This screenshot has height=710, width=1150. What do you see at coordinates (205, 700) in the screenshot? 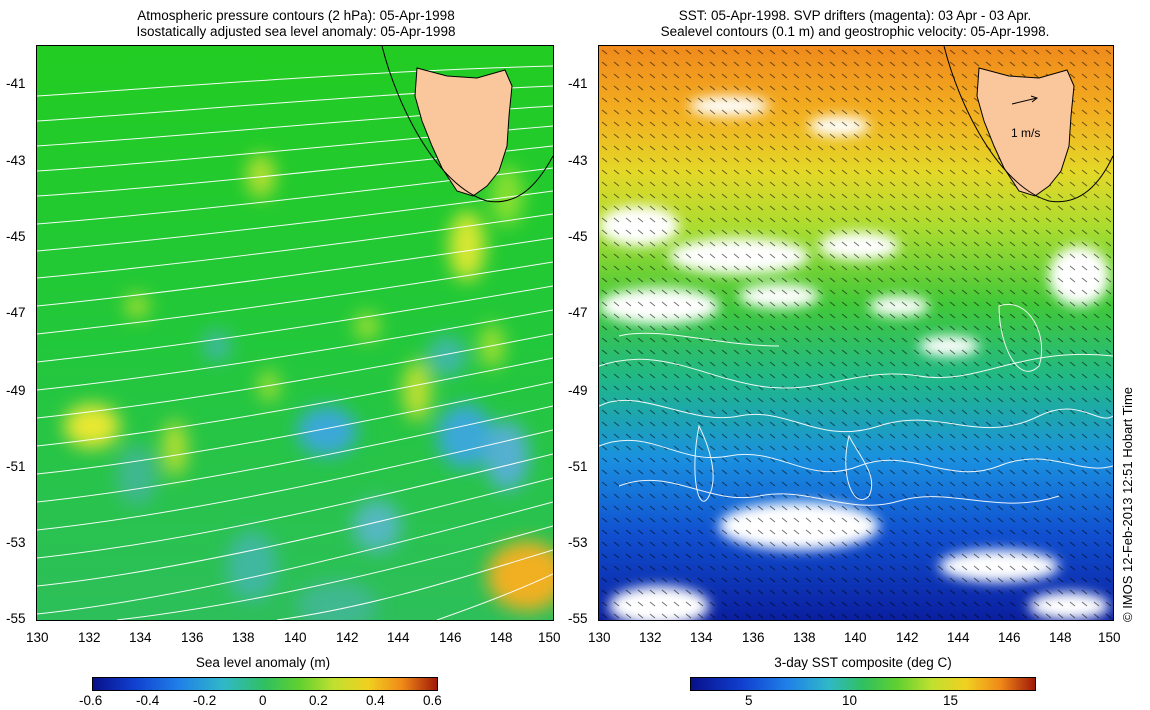
I see `colorbar-tick: -0.2` at bounding box center [205, 700].